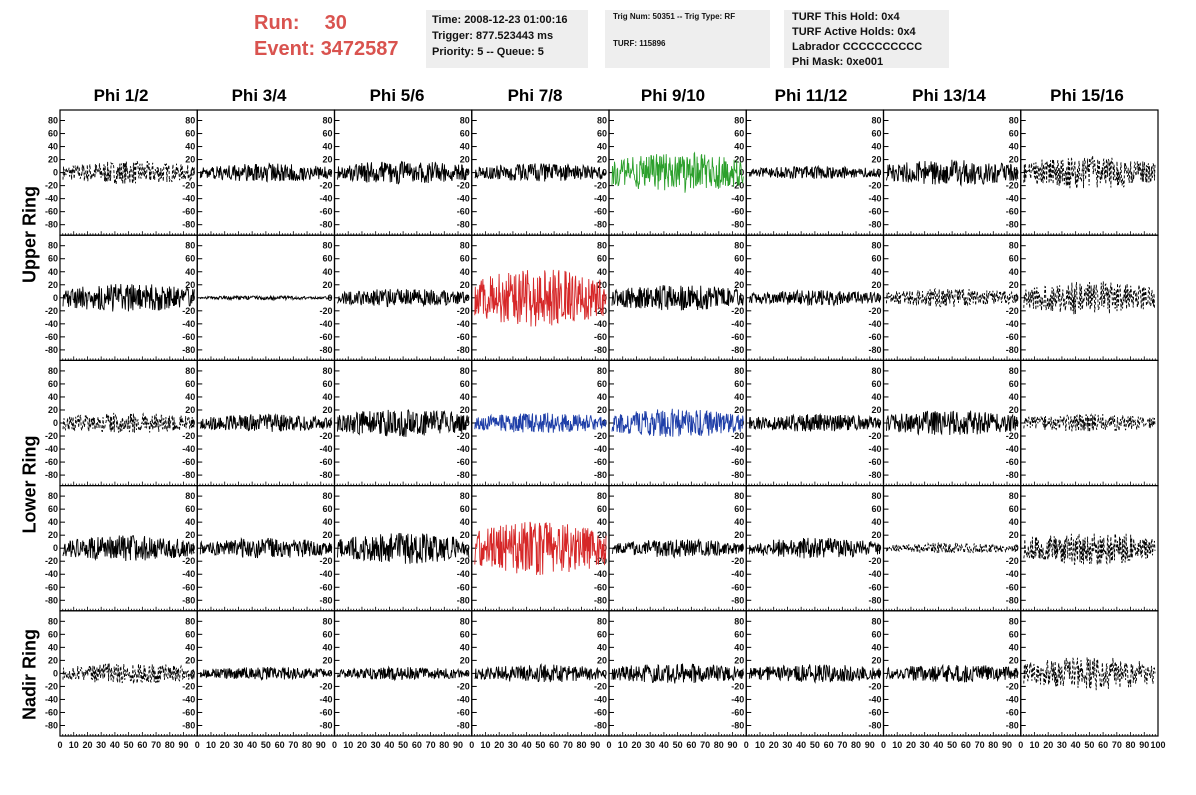  What do you see at coordinates (774, 745) in the screenshot?
I see `x-tick-label: 20` at bounding box center [774, 745].